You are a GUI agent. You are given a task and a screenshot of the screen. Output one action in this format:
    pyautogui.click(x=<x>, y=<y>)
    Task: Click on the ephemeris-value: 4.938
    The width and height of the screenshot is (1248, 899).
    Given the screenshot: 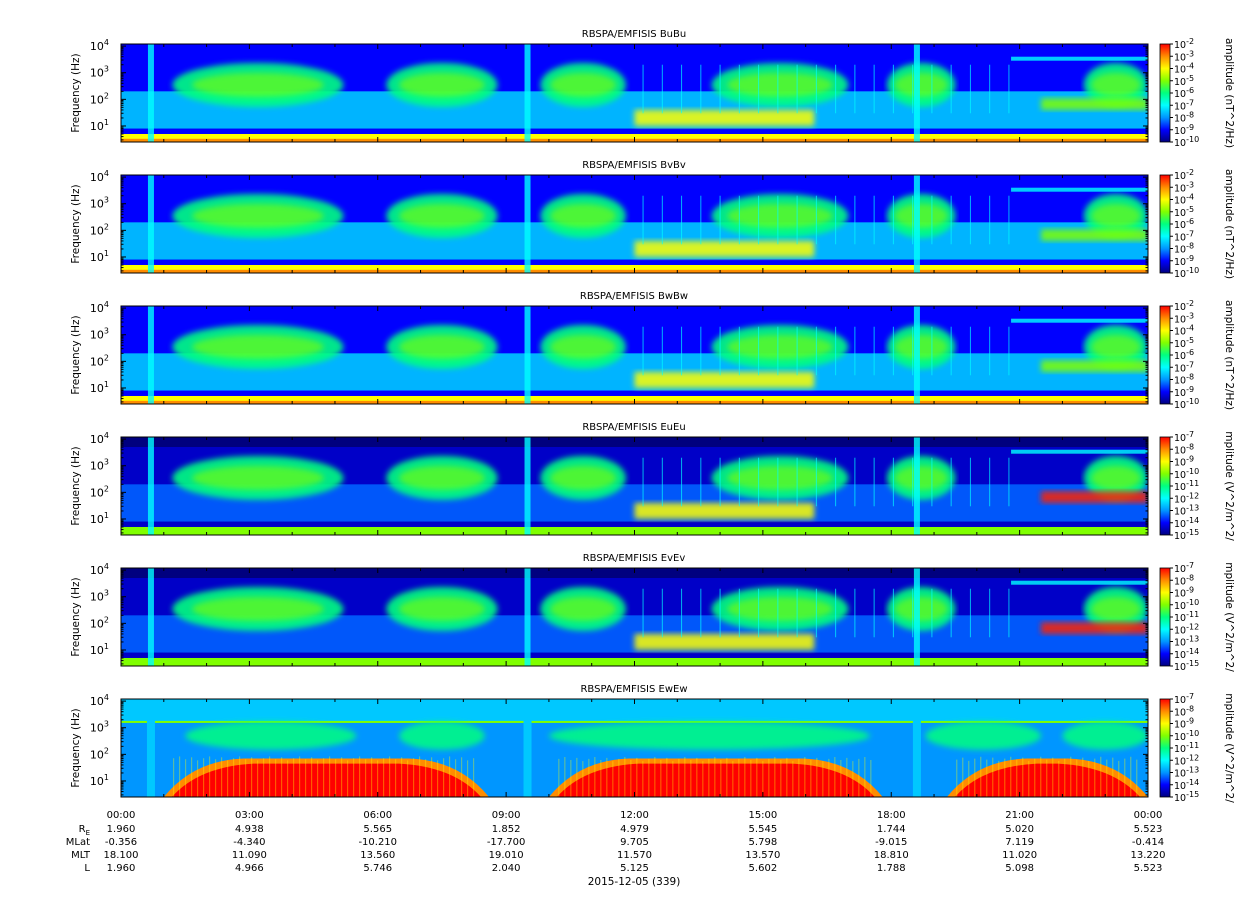 What is the action you would take?
    pyautogui.click(x=249, y=829)
    